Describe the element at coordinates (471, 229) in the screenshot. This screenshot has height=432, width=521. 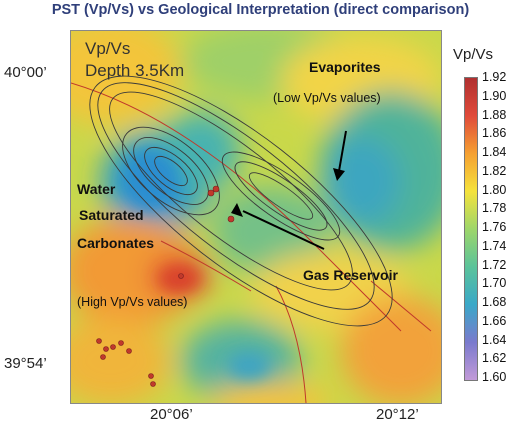
I see `colorbar` at that location.